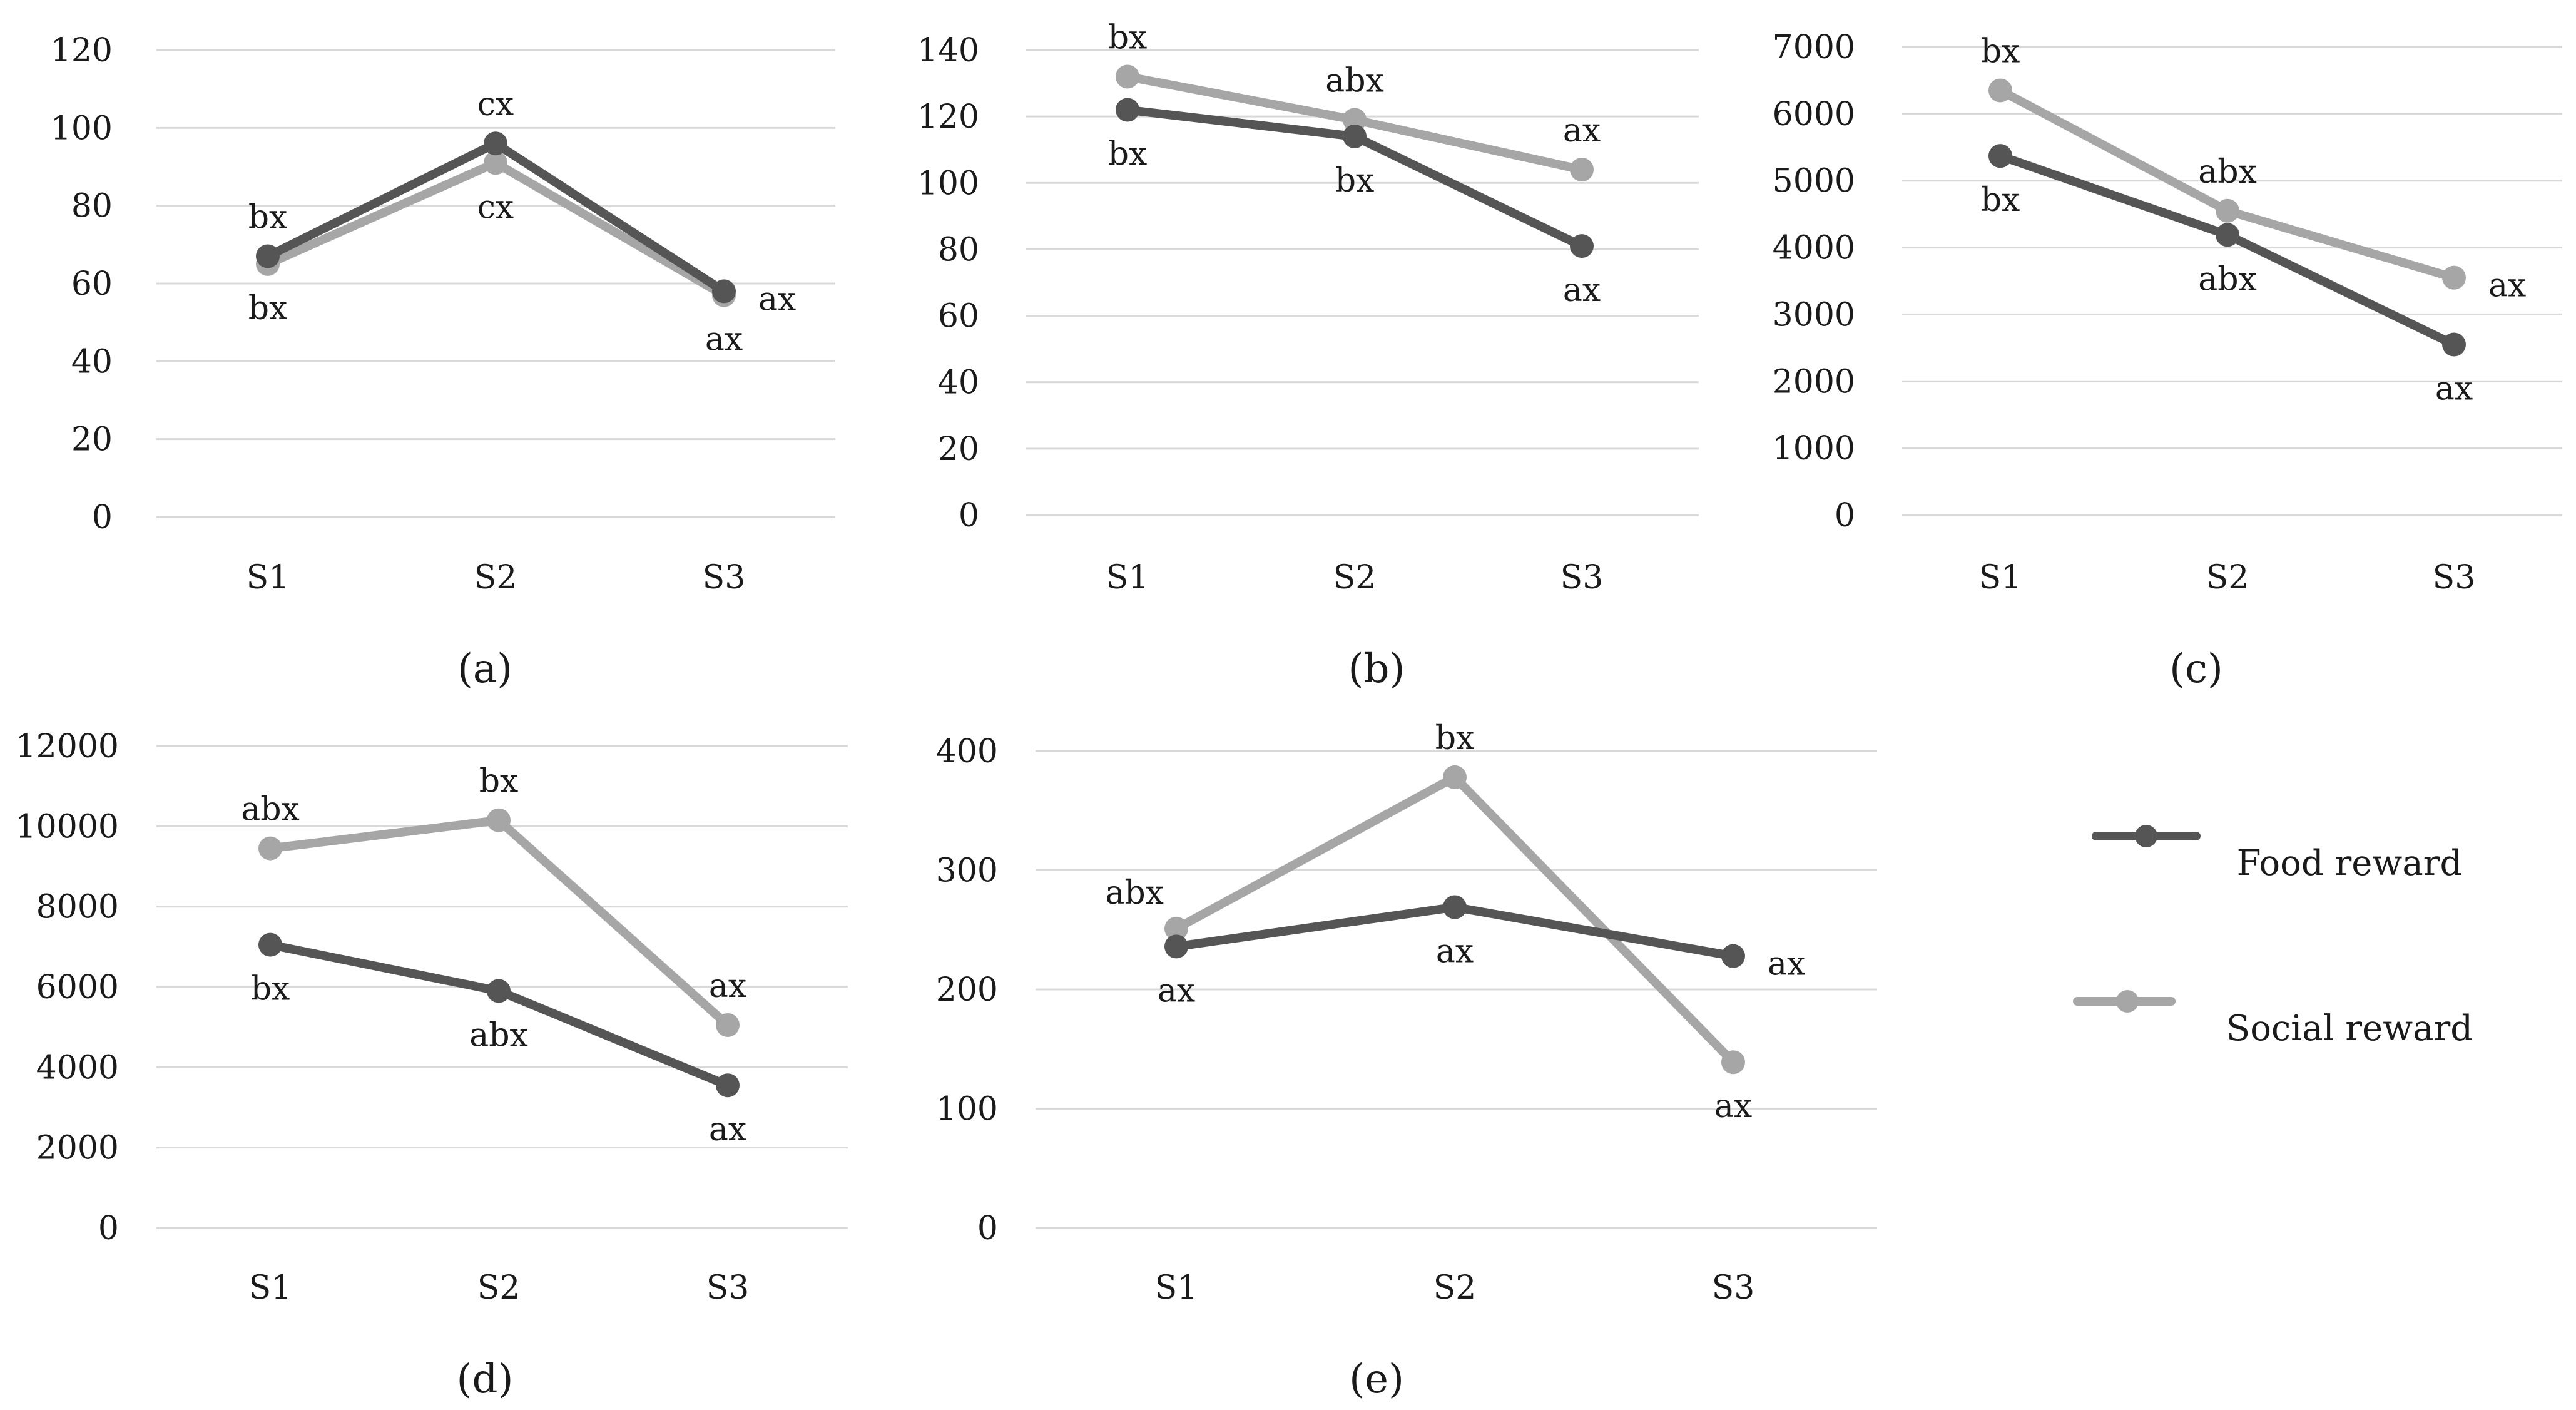  Describe the element at coordinates (1814, 181) in the screenshot. I see `y-tick-label: 5000` at that location.